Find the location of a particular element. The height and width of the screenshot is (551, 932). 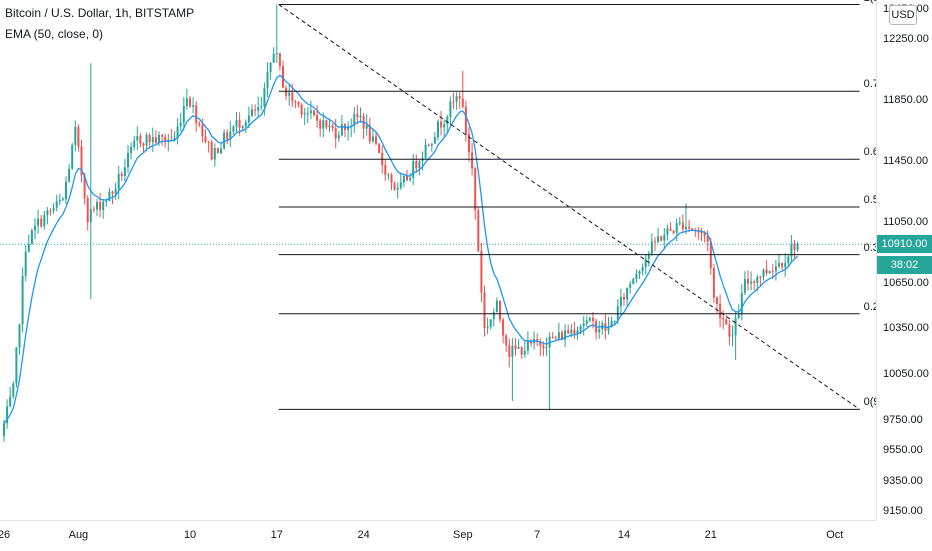

price-tick: 9350.00 is located at coordinates (903, 480).